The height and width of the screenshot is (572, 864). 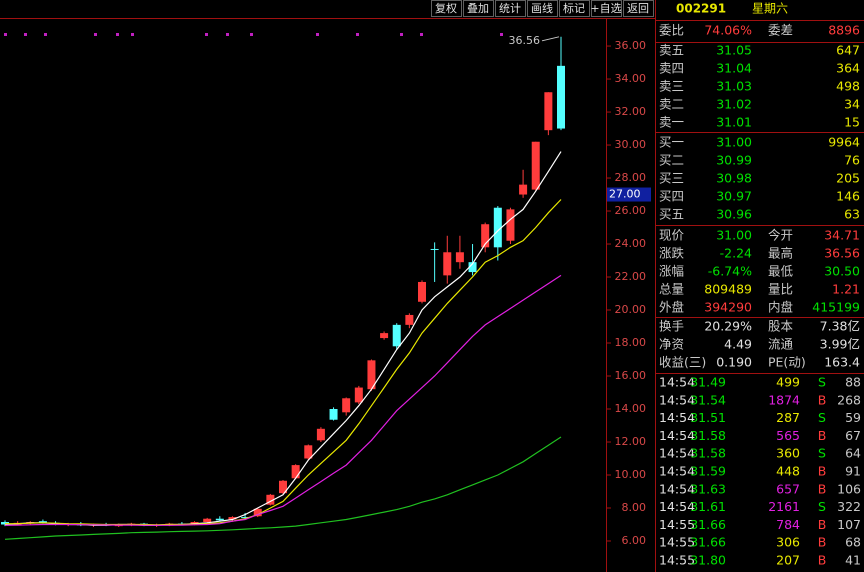 What do you see at coordinates (788, 542) in the screenshot?
I see `tick-volume: 306` at bounding box center [788, 542].